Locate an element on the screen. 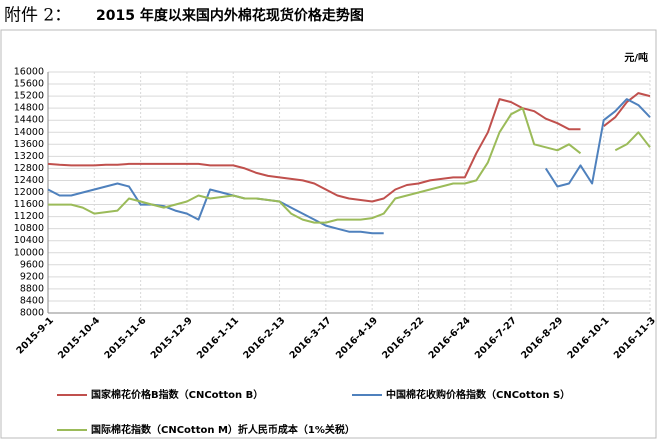 The height and width of the screenshot is (439, 657). y-tick-label: 9600 is located at coordinates (32, 264).